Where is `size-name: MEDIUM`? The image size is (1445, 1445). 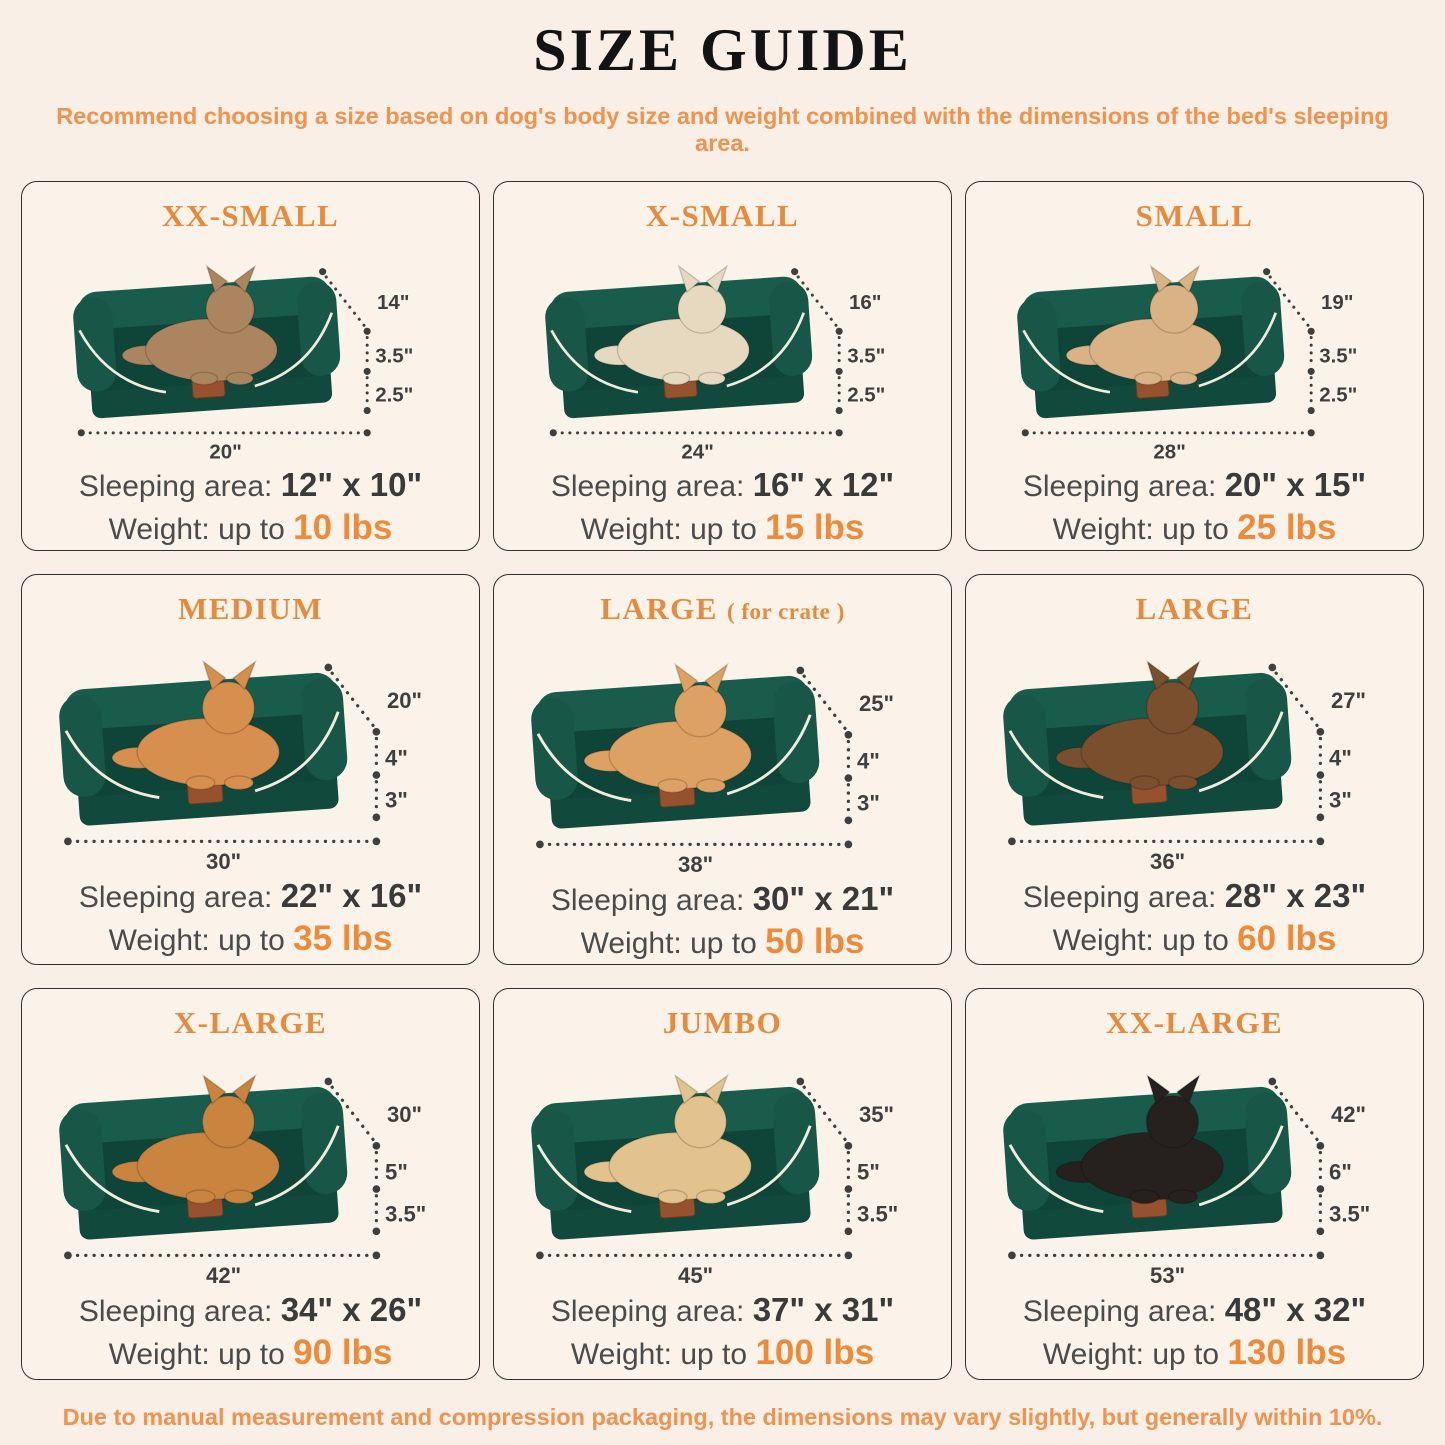 size-name: MEDIUM is located at coordinates (250, 608).